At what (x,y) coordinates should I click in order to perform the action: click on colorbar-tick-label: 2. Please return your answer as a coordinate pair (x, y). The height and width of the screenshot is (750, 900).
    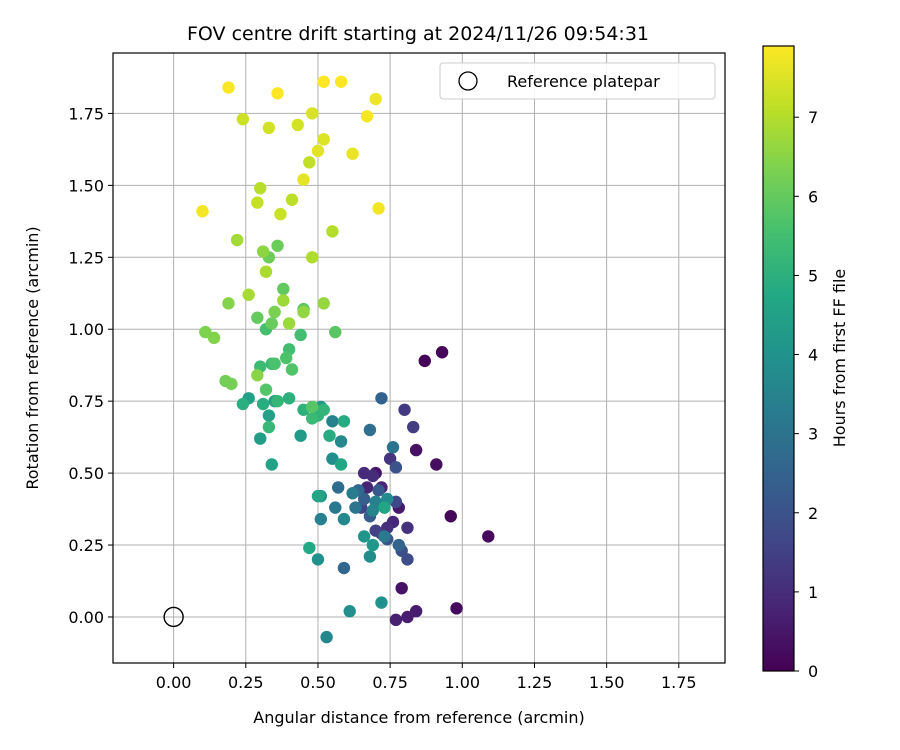
    Looking at the image, I should click on (813, 513).